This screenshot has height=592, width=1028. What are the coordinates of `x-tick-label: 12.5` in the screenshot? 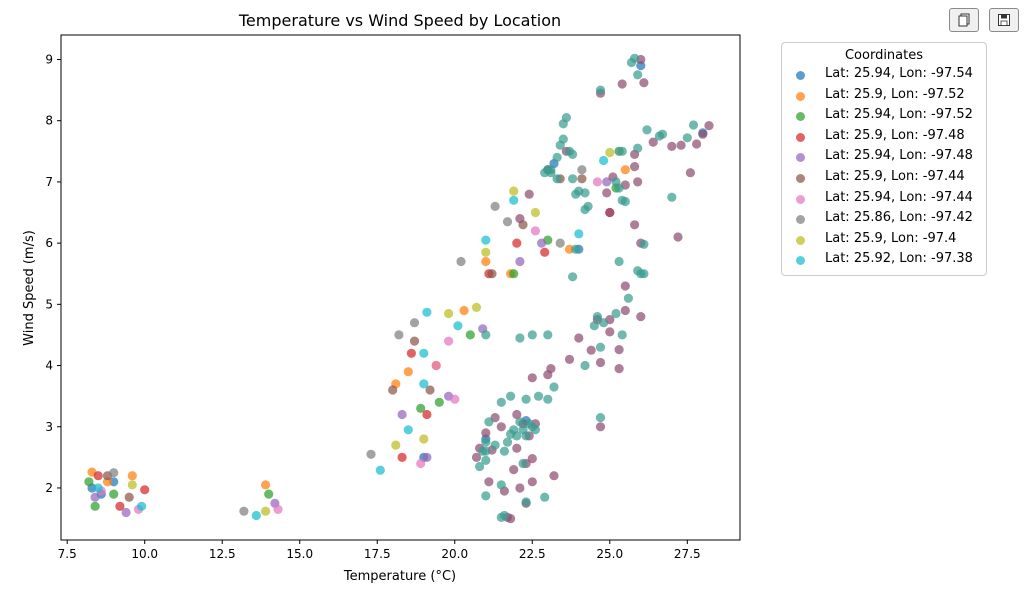 It's located at (222, 554).